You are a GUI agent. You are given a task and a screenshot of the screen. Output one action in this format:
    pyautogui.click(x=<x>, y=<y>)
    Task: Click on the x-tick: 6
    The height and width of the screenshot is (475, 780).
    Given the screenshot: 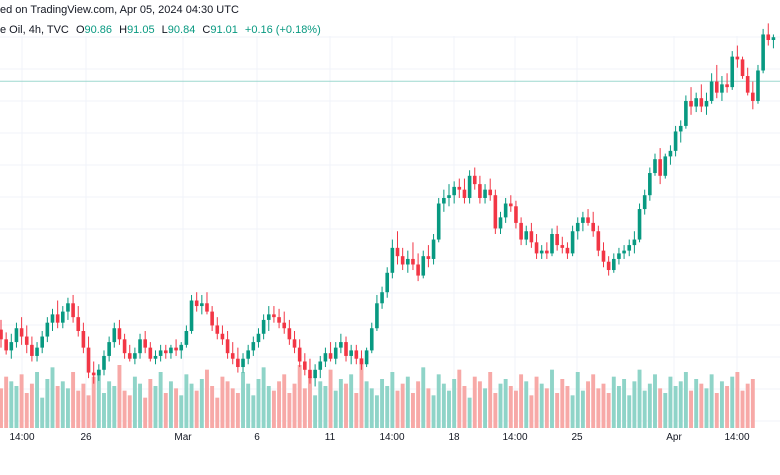 What is the action you would take?
    pyautogui.click(x=257, y=437)
    